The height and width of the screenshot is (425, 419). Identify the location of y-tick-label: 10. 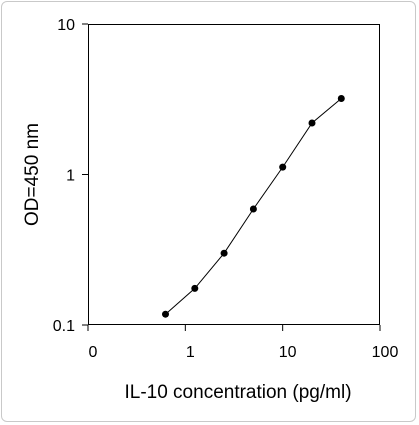
(66, 25).